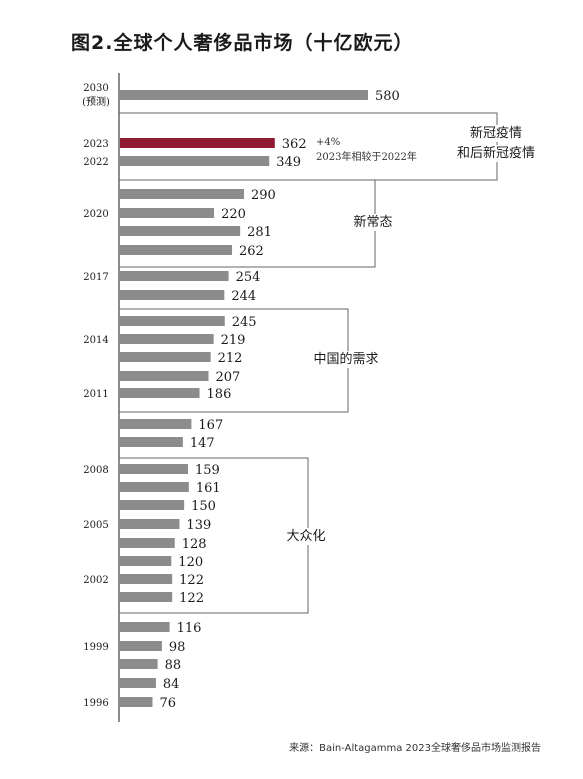 This screenshot has height=779, width=583. What do you see at coordinates (294, 144) in the screenshot?
I see `value-label-1: 362` at bounding box center [294, 144].